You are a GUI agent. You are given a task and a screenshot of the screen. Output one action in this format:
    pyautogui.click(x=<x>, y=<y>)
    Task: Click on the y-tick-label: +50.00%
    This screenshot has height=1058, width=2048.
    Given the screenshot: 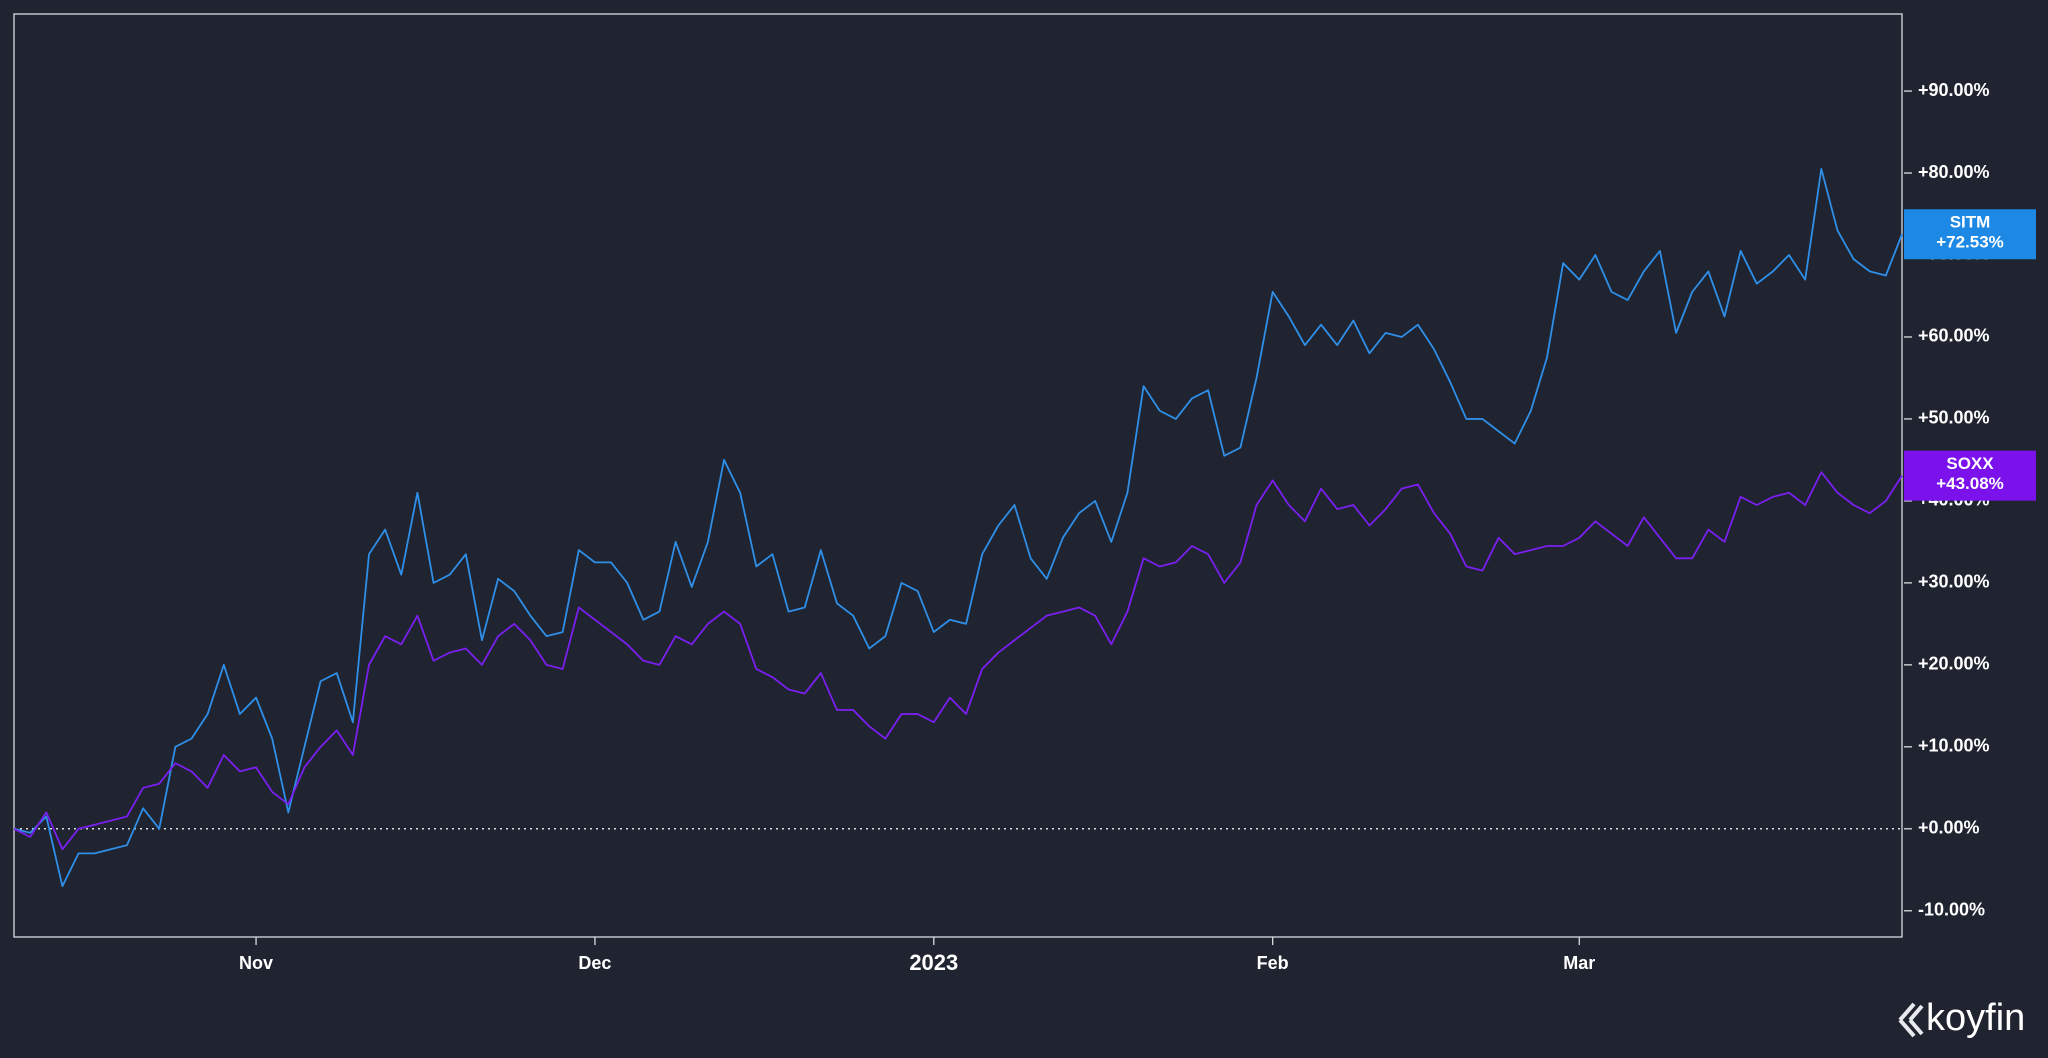 What is the action you would take?
    pyautogui.click(x=1954, y=418)
    